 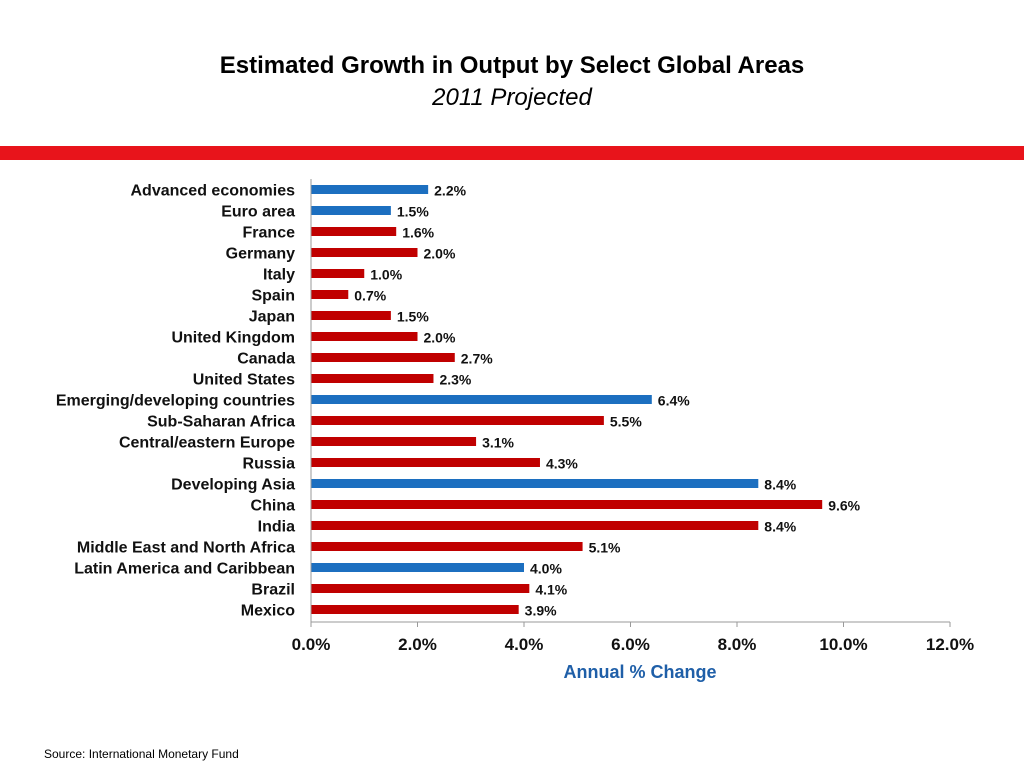 I want to click on category-label: Emerging/developing countries, so click(x=175, y=401).